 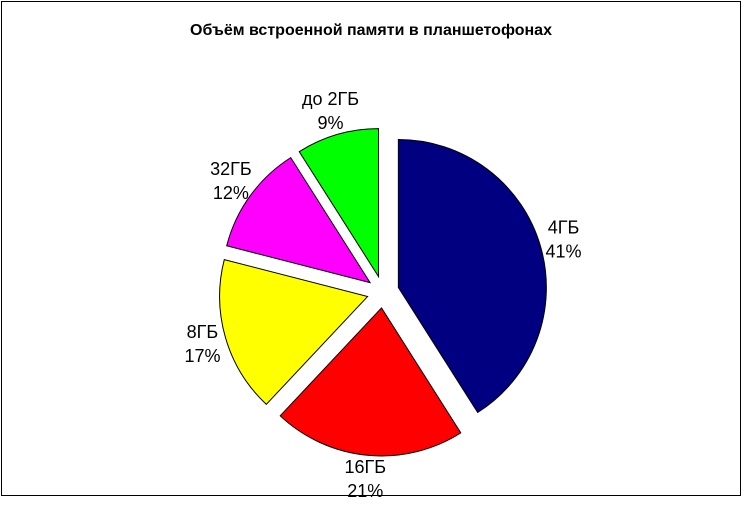 What do you see at coordinates (366, 467) in the screenshot?
I see `slice-label: 16ГБ` at bounding box center [366, 467].